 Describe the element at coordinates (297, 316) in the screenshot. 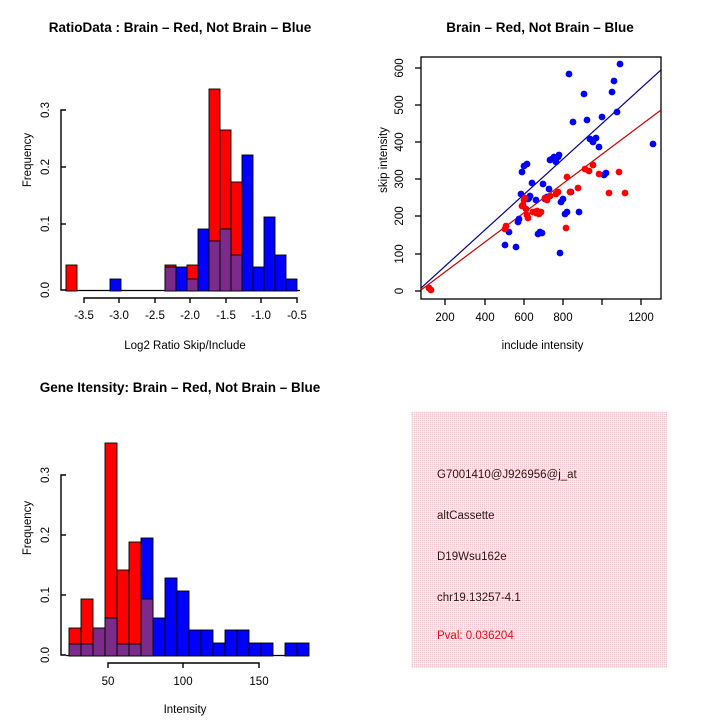

I see `ratio-xtick-6: -0.5` at that location.